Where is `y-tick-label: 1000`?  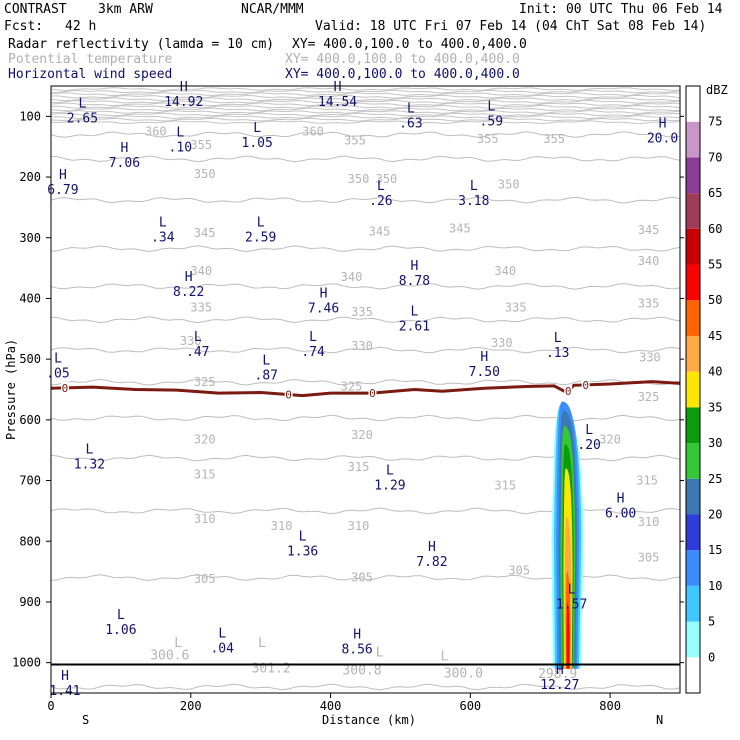 y-tick-label: 1000 is located at coordinates (26, 663).